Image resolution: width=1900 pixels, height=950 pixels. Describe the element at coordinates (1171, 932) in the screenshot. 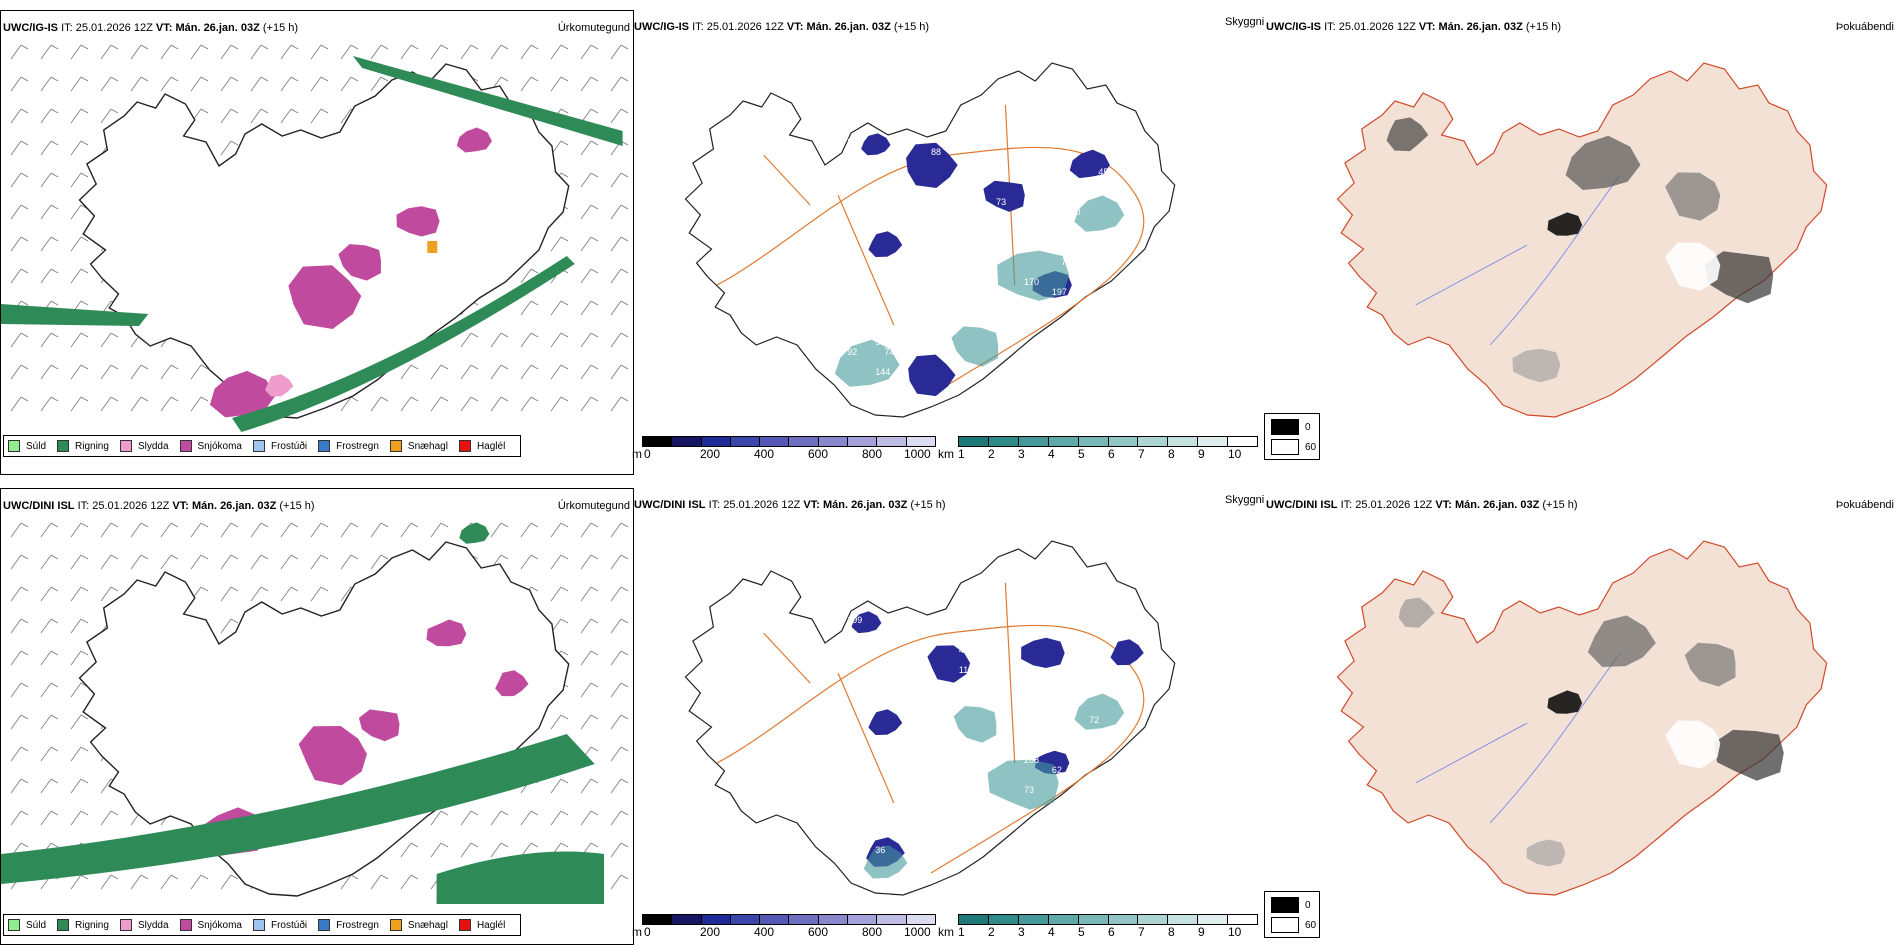

I see `colorbar-tick: 8` at that location.